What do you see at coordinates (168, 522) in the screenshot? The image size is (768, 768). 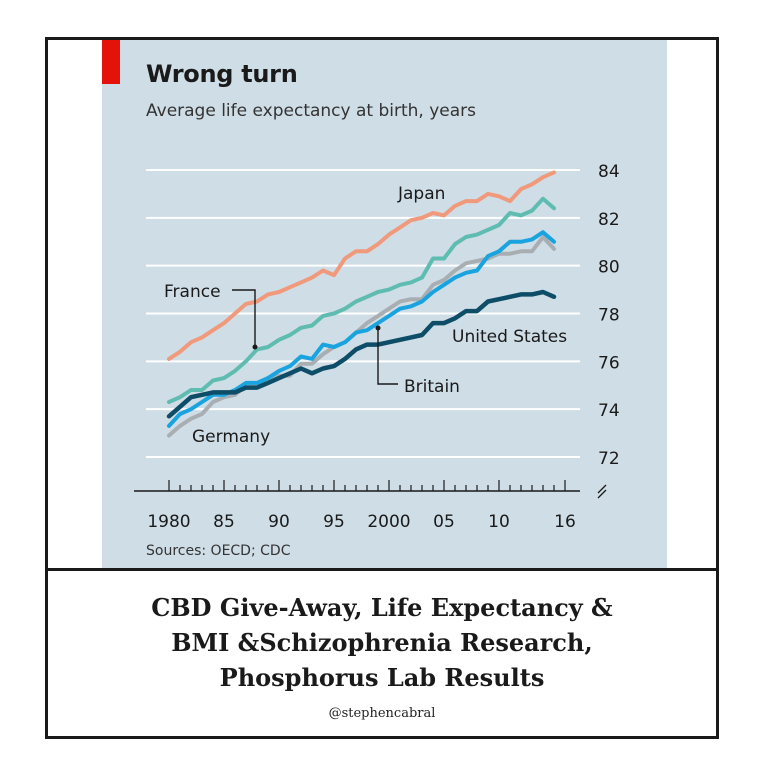 I see `x-tick-label-0: 1980` at bounding box center [168, 522].